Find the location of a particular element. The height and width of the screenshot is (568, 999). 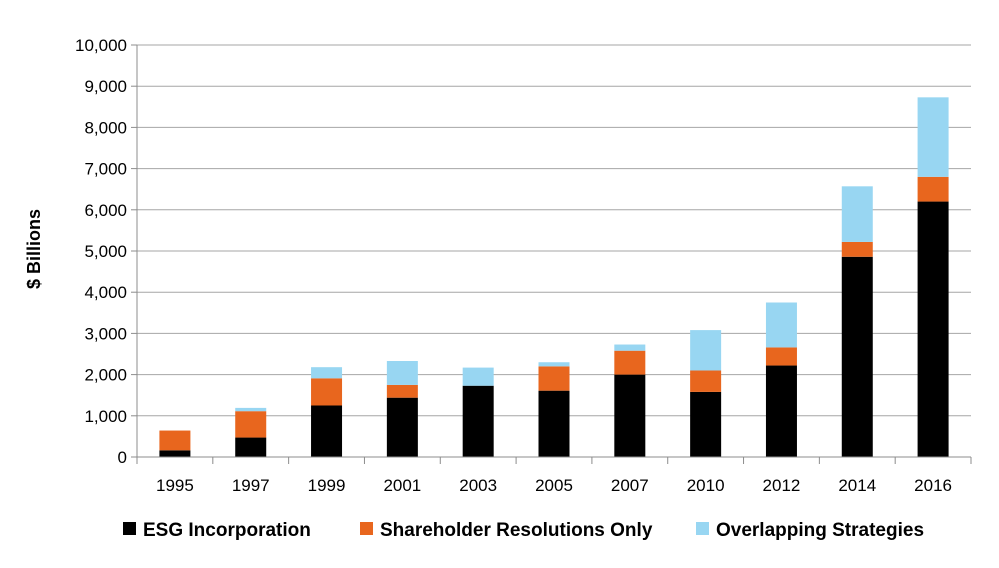

x-tick-label: 2014 is located at coordinates (857, 485).